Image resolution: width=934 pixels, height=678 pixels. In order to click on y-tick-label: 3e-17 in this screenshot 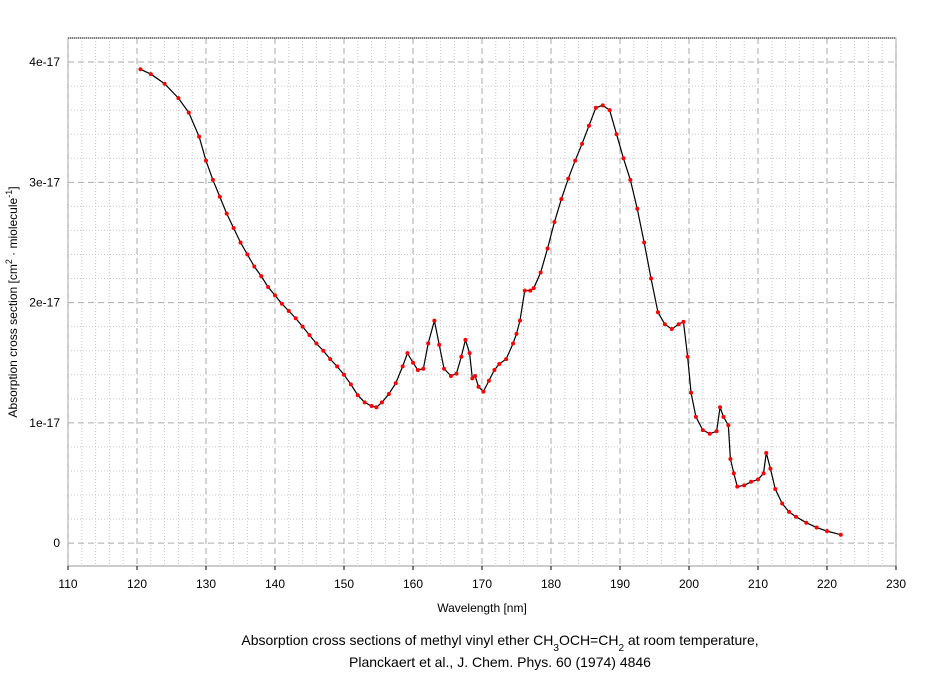, I will do `click(44, 182)`.